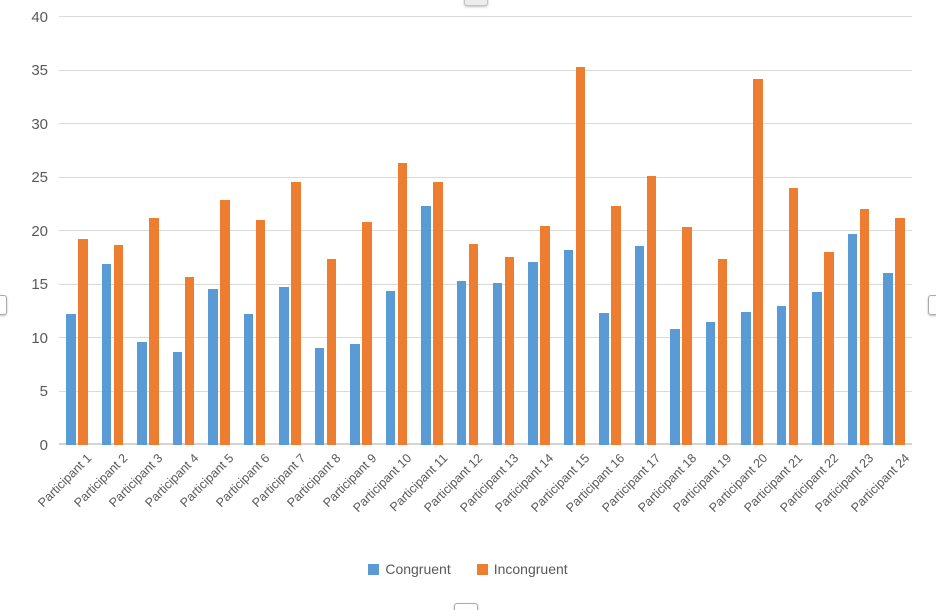 The height and width of the screenshot is (610, 936). What do you see at coordinates (3, 305) in the screenshot?
I see `chart-resize-handle-left` at bounding box center [3, 305].